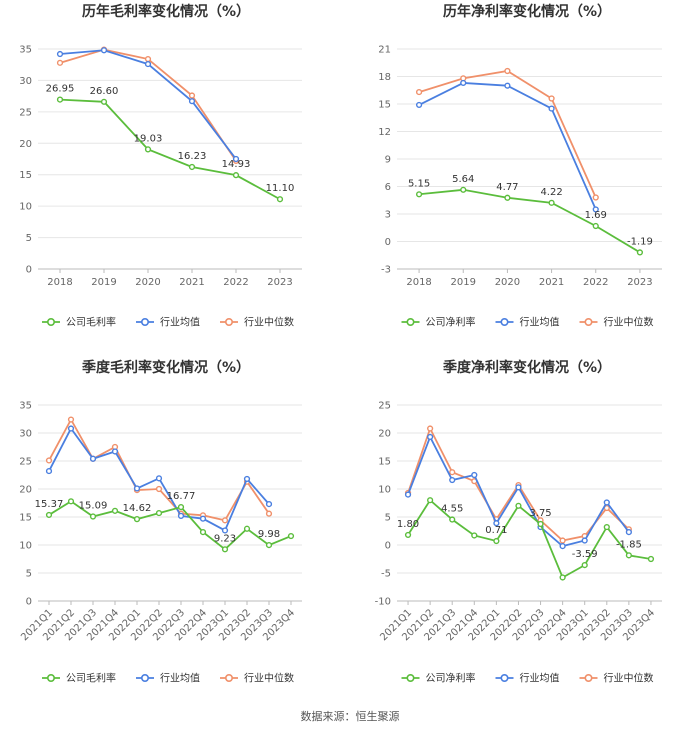 Image resolution: width=700 pixels, height=734 pixels. I want to click on y-tick-label: 18, so click(384, 77).